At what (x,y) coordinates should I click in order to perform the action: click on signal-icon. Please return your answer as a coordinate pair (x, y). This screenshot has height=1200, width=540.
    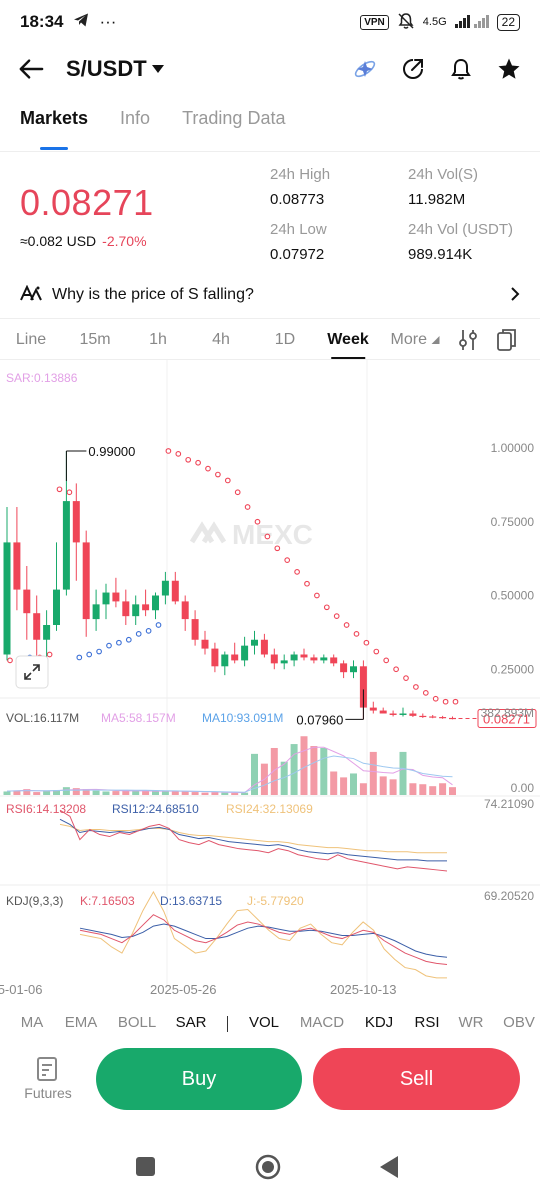
    Looking at the image, I should click on (471, 22).